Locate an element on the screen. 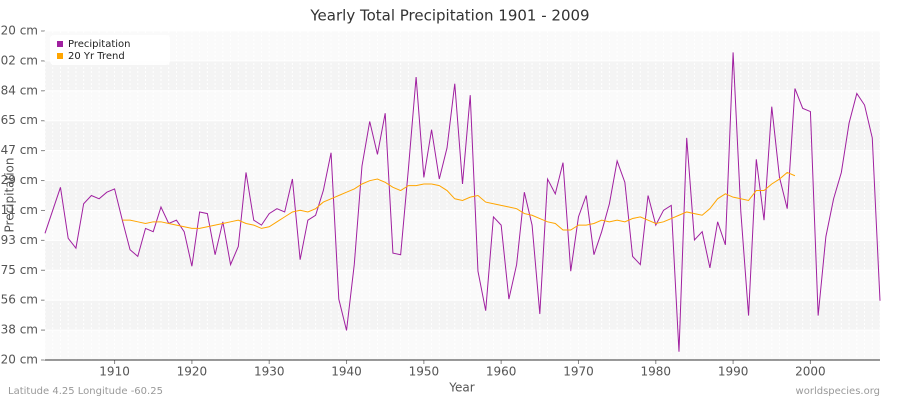  y-tick-label: 284 cm is located at coordinates (19, 90).